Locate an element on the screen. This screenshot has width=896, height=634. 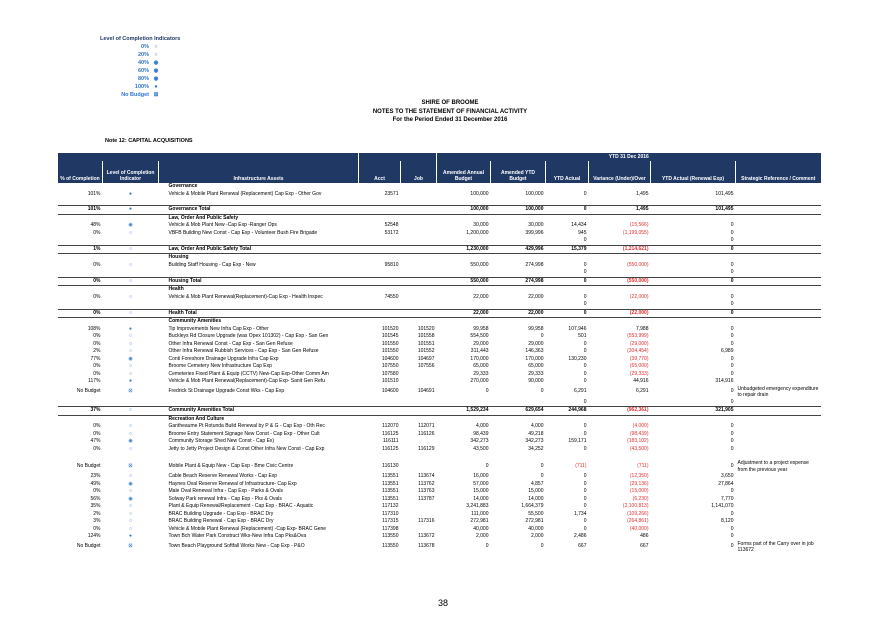
cell-var: (29,333) is located at coordinates (639, 373).